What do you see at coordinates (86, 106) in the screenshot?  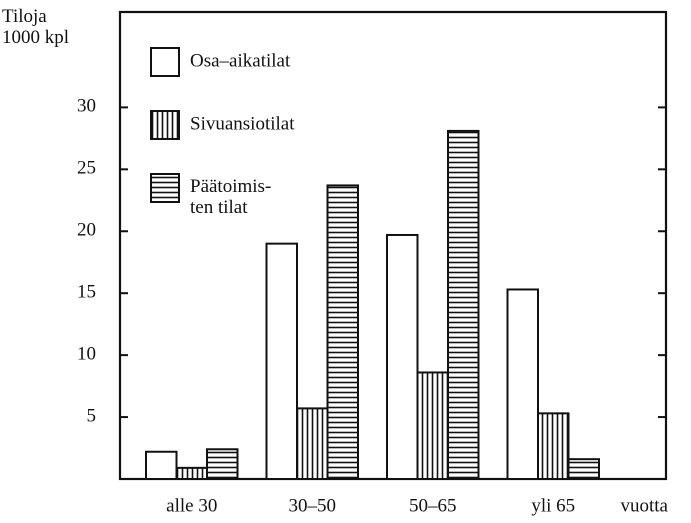 I see `y-tick-label: 30` at bounding box center [86, 106].